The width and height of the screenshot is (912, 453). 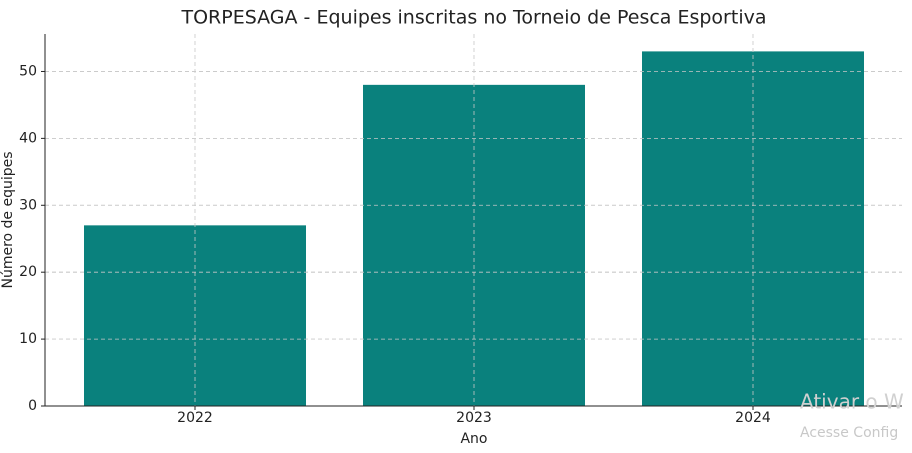 What do you see at coordinates (753, 418) in the screenshot?
I see `x-tick-label: 2024` at bounding box center [753, 418].